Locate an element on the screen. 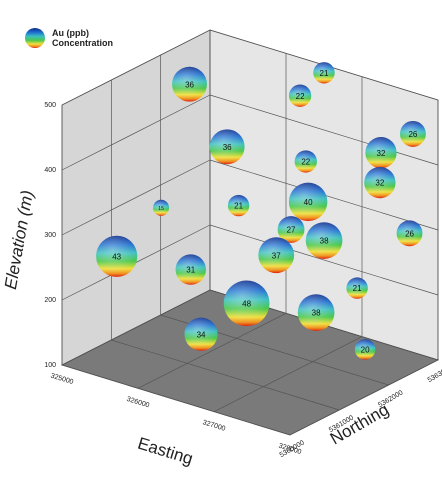  data-label: 43 is located at coordinates (116, 256).